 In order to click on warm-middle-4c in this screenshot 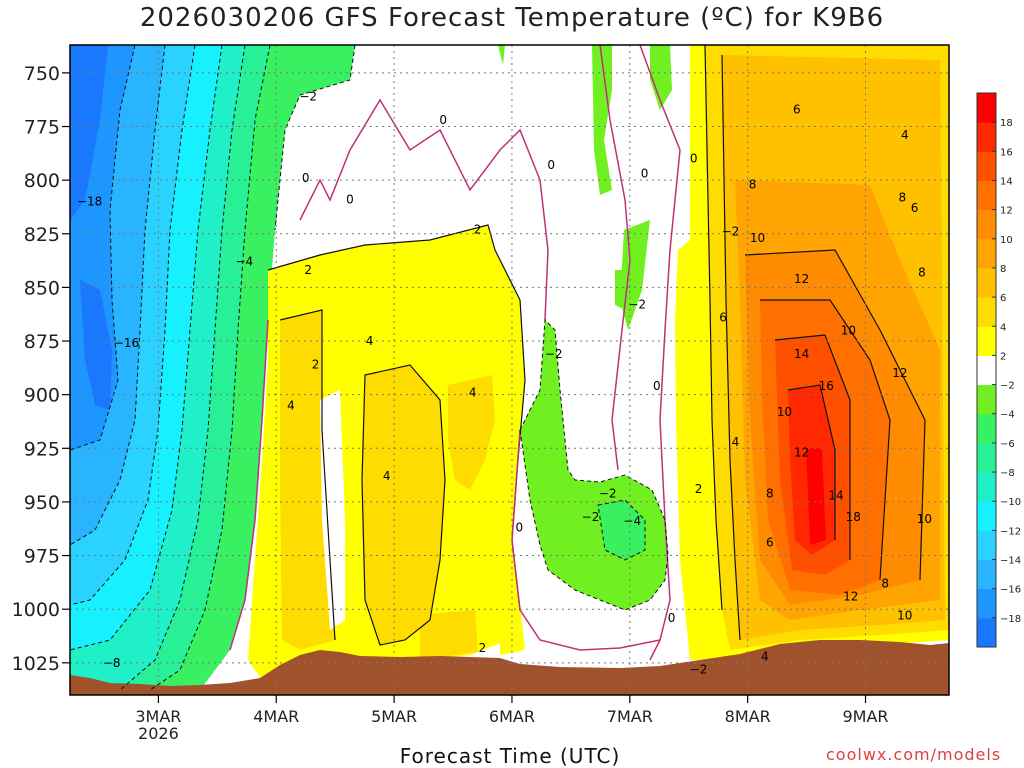, I will do `click(471, 432)`.